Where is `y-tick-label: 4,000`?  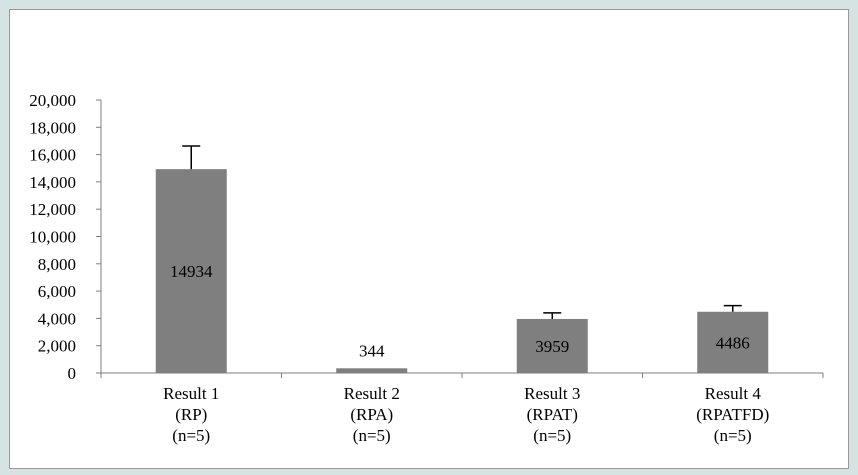 y-tick-label: 4,000 is located at coordinates (57, 318).